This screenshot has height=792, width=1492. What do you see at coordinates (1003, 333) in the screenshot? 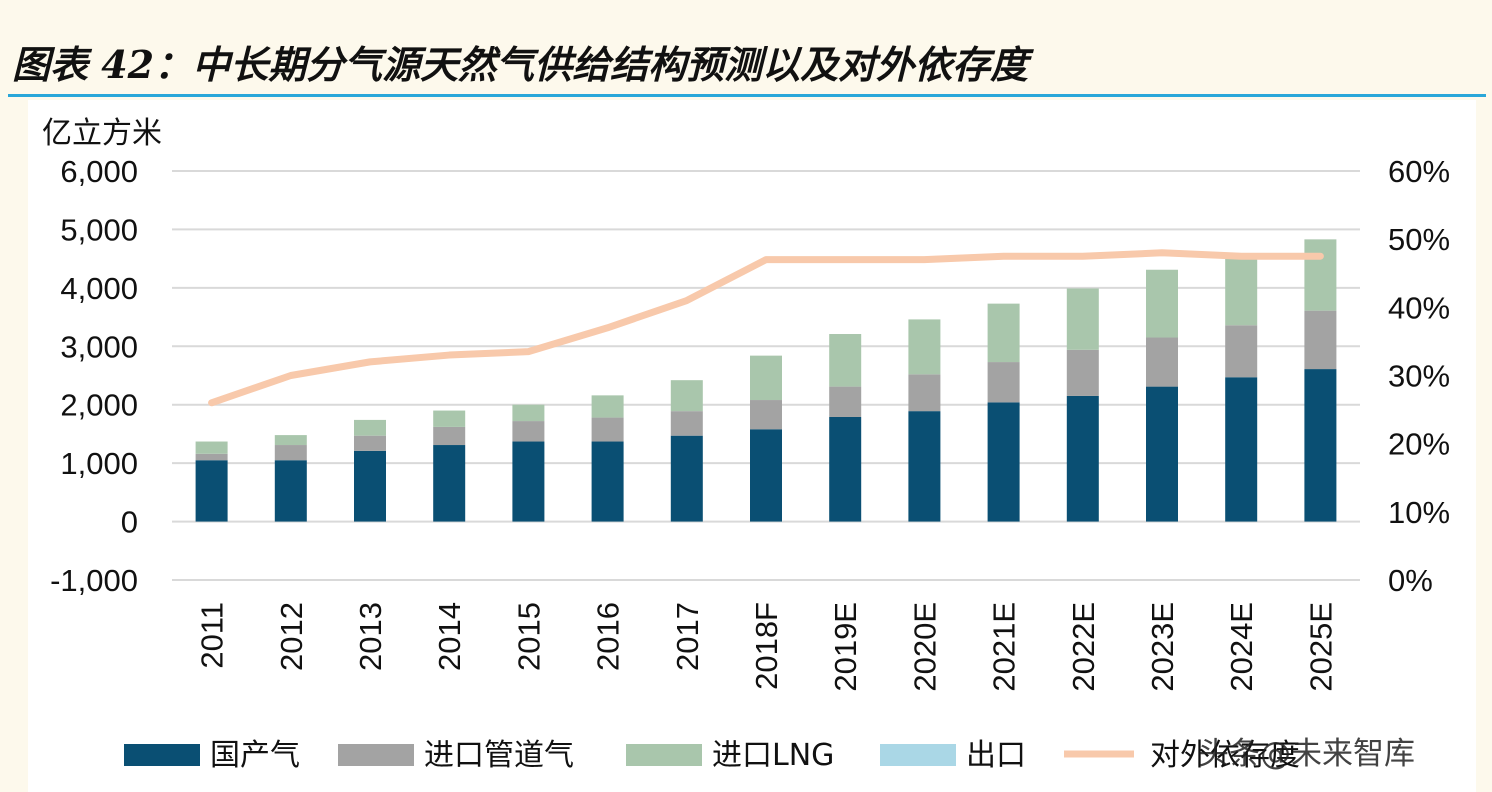
I see `bar-进口LNG-2021E` at bounding box center [1003, 333].